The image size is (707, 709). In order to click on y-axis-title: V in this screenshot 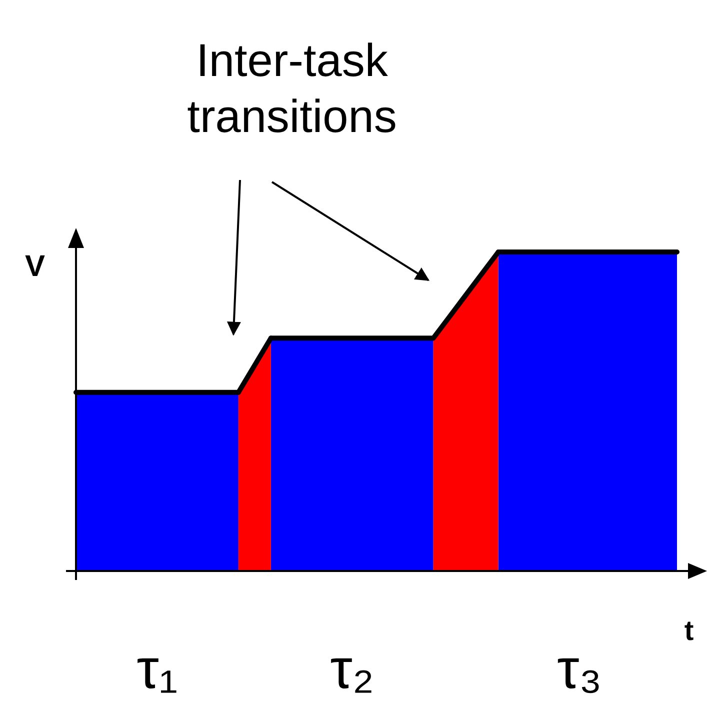, I will do `click(35, 266)`.